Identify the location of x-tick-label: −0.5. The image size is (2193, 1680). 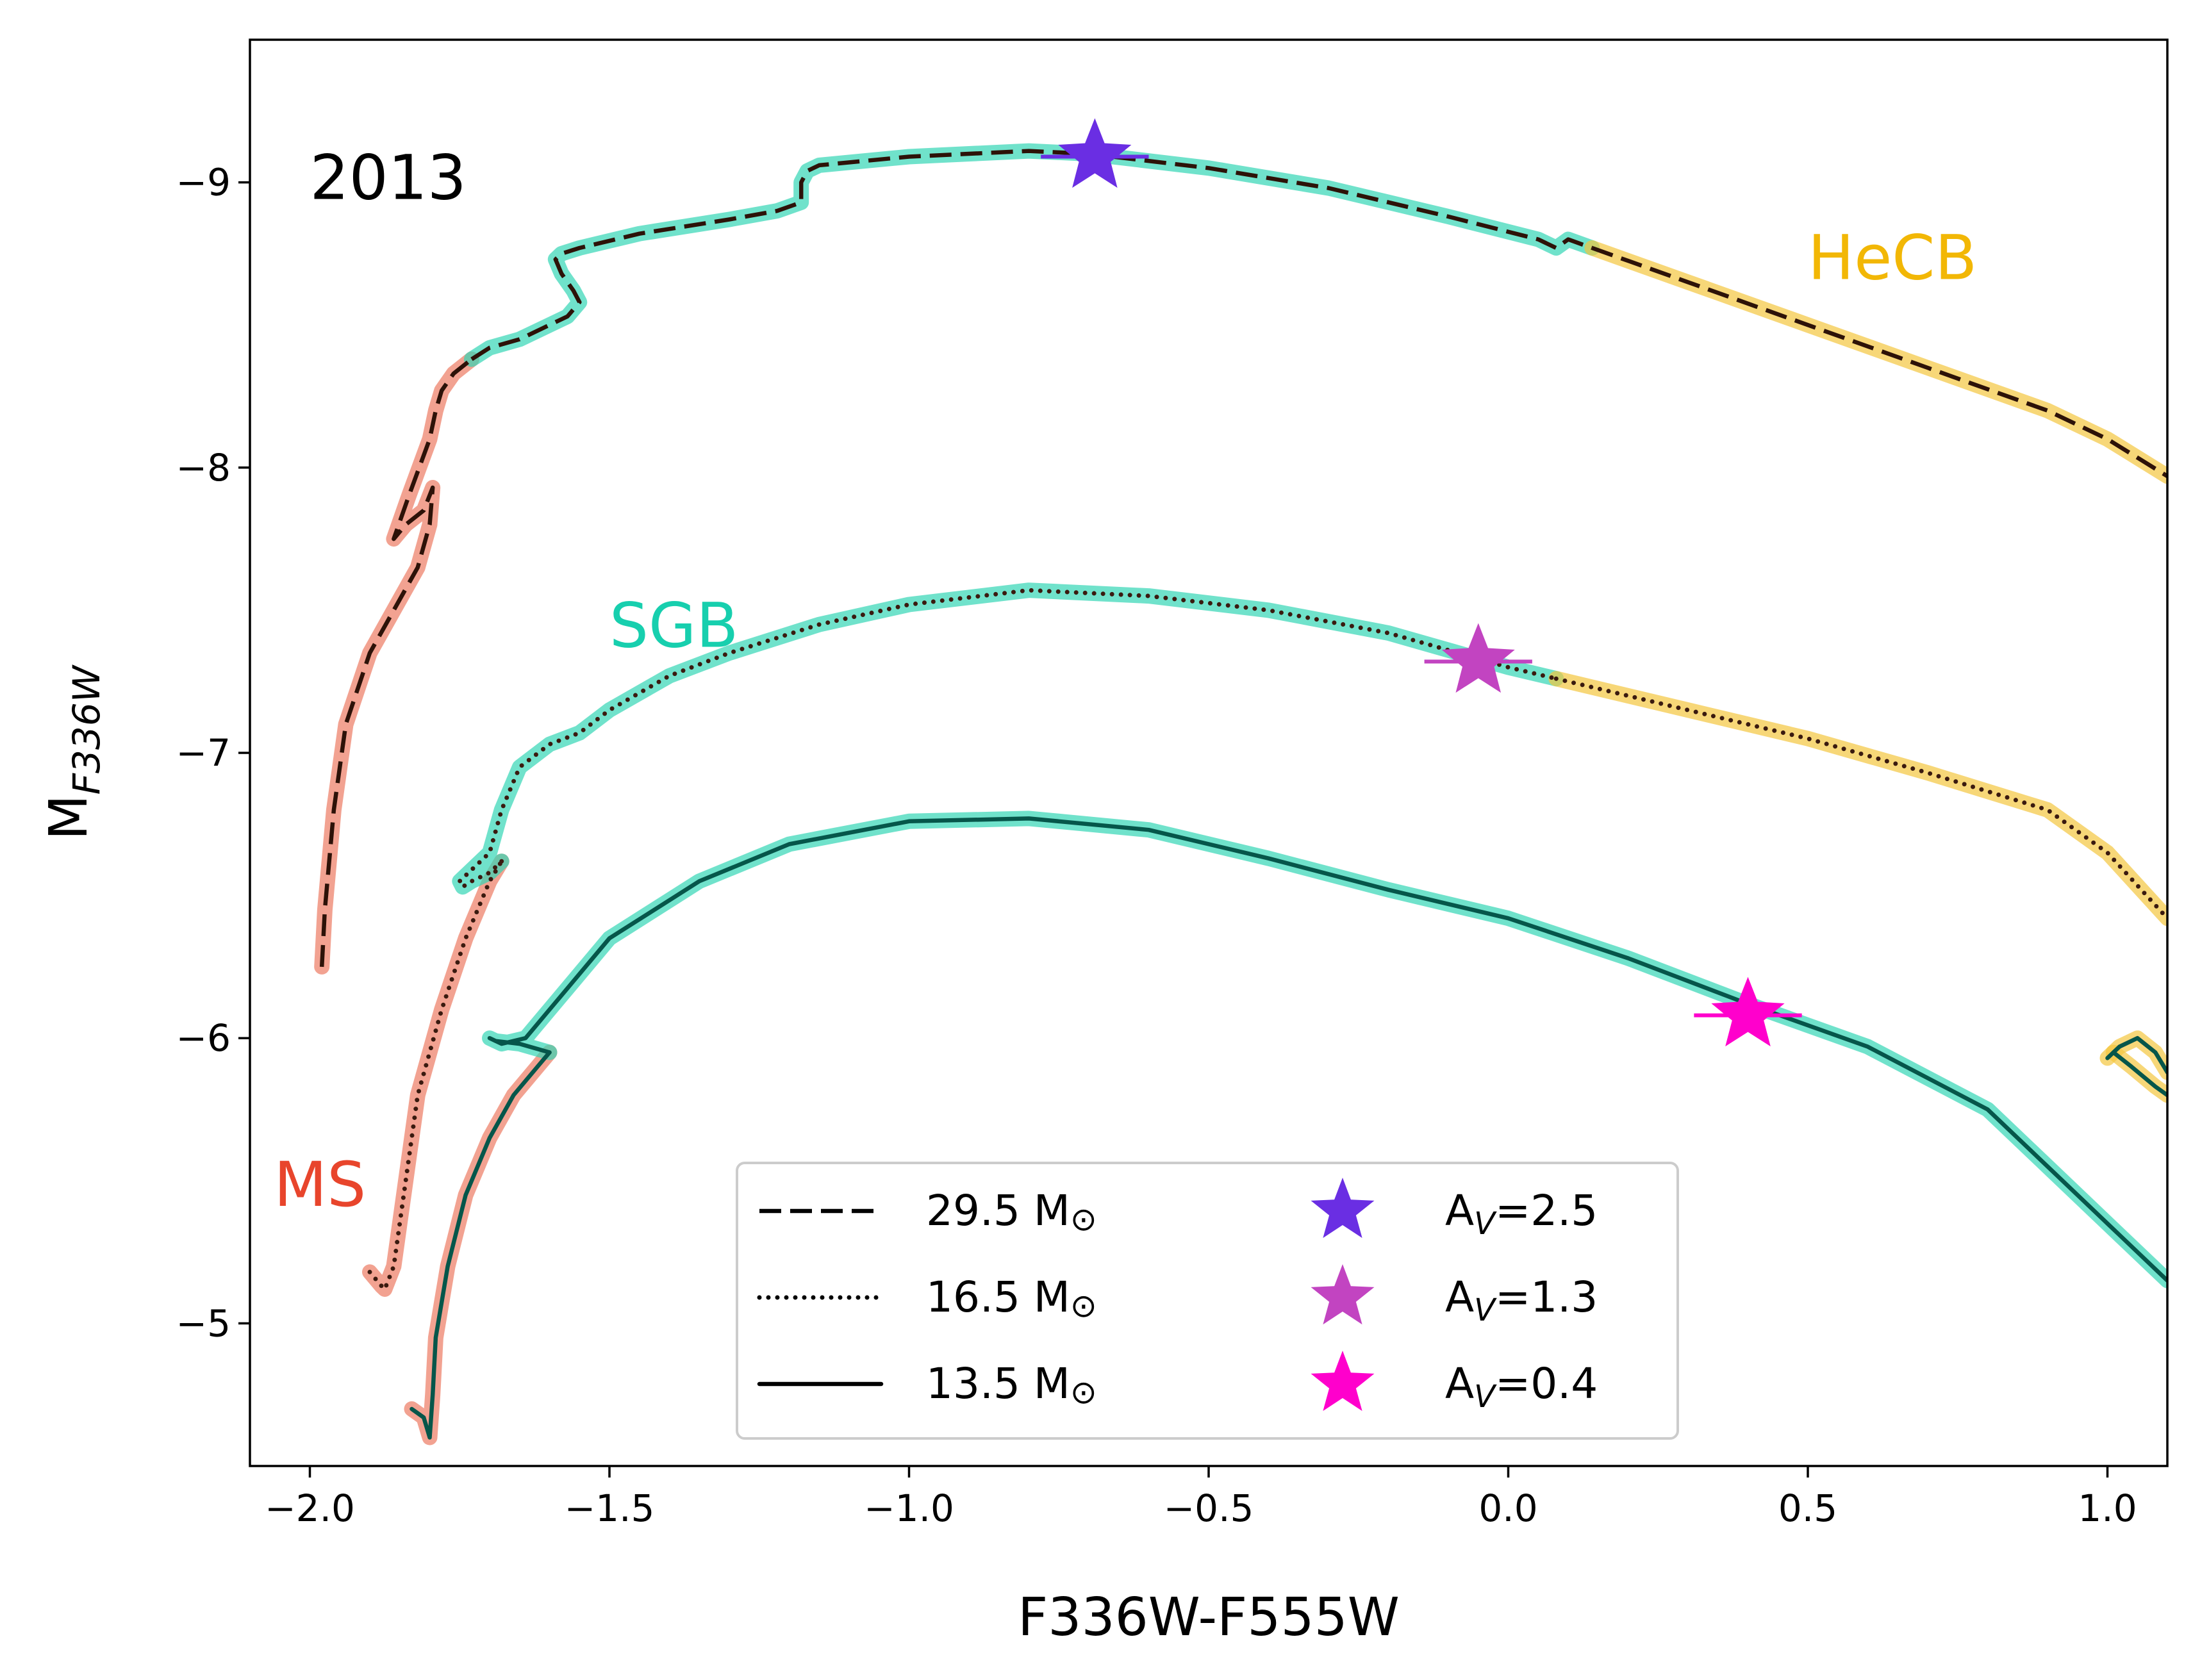
(1209, 1508).